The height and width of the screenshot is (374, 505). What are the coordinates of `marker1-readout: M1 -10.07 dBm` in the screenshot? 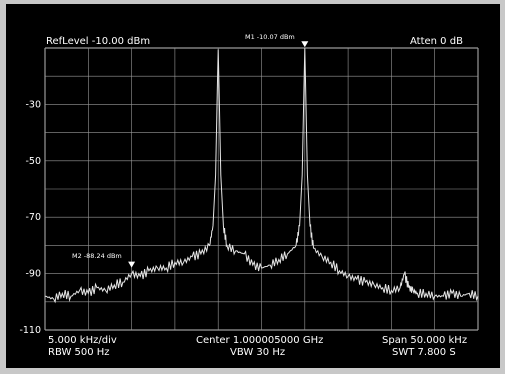 It's located at (270, 37).